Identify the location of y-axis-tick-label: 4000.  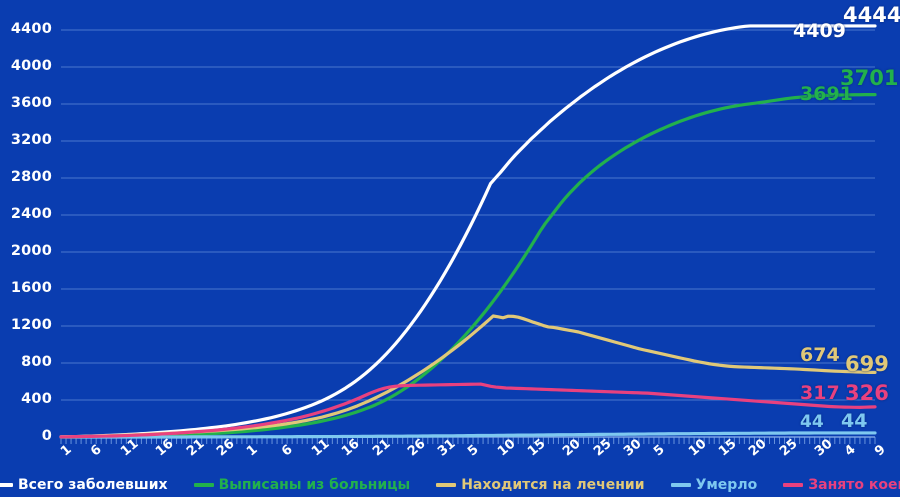
(31, 66).